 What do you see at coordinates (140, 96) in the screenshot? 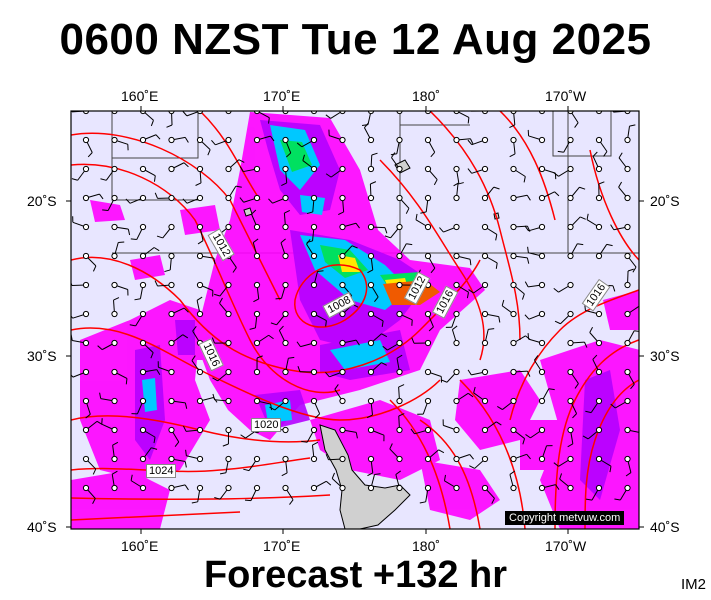
I see `lon-label-top-160e: 160˚E` at bounding box center [140, 96].